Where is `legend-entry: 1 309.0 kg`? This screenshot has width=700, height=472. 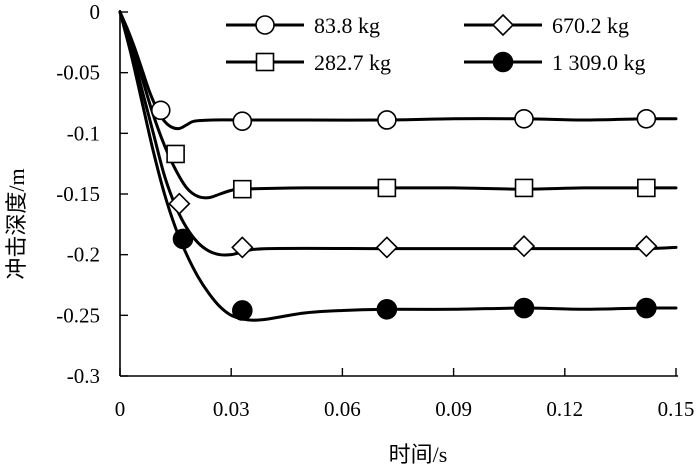 legend-entry: 1 309.0 kg is located at coordinates (555, 62).